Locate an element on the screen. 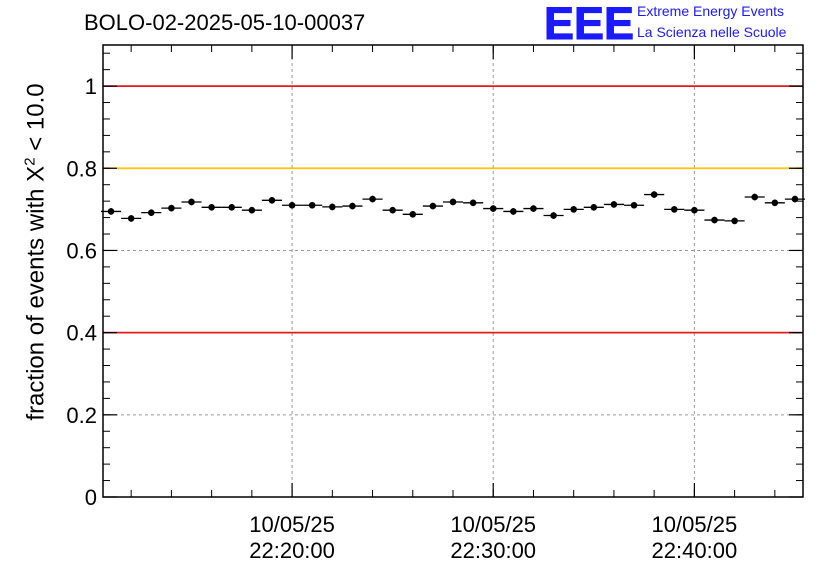  eee-logo: EEE is located at coordinates (588, 22).